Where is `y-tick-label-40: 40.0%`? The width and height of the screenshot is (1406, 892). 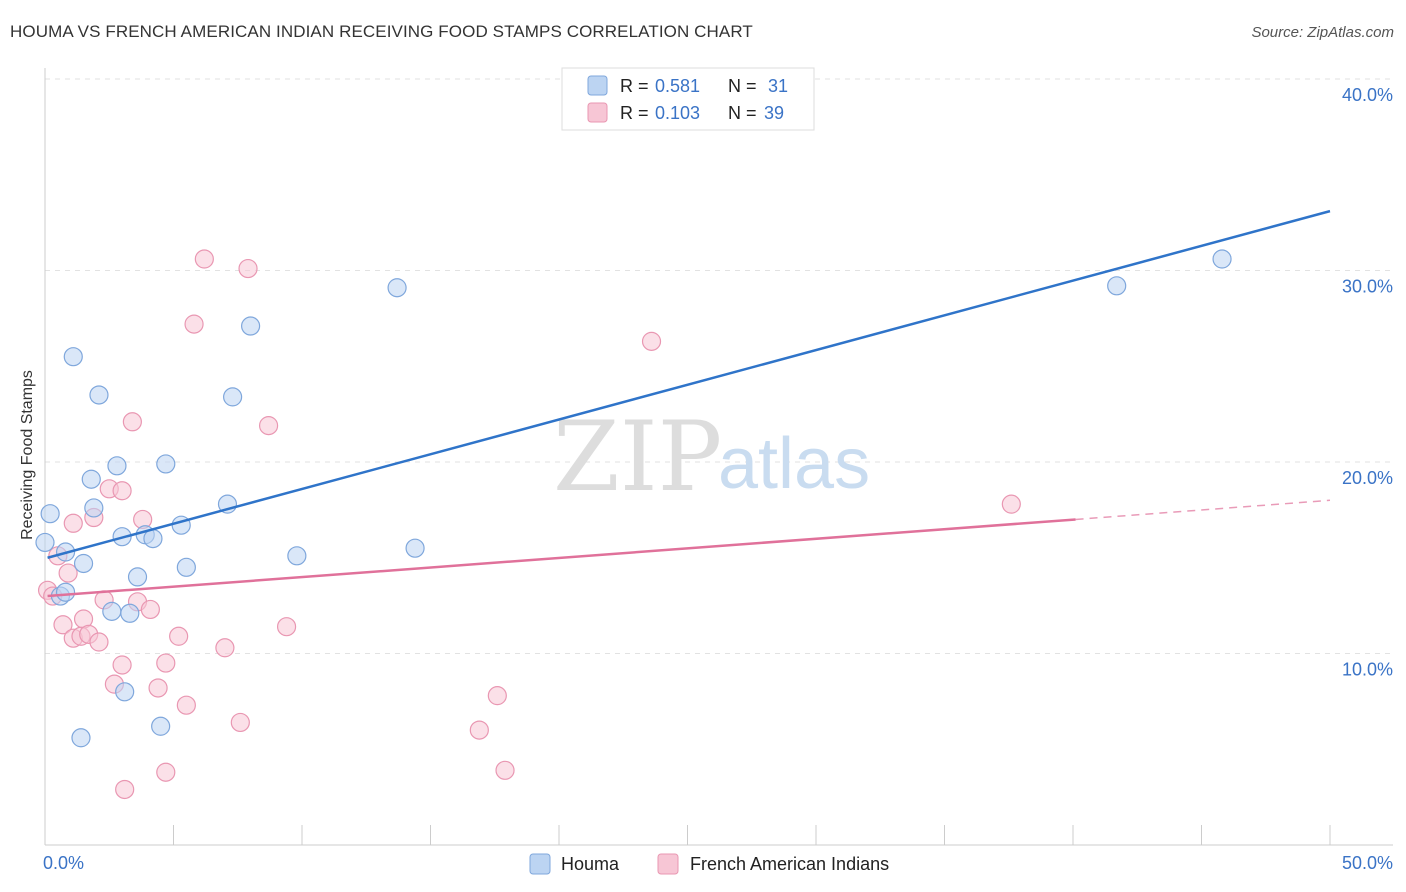 y-tick-label-40: 40.0% is located at coordinates (1367, 95).